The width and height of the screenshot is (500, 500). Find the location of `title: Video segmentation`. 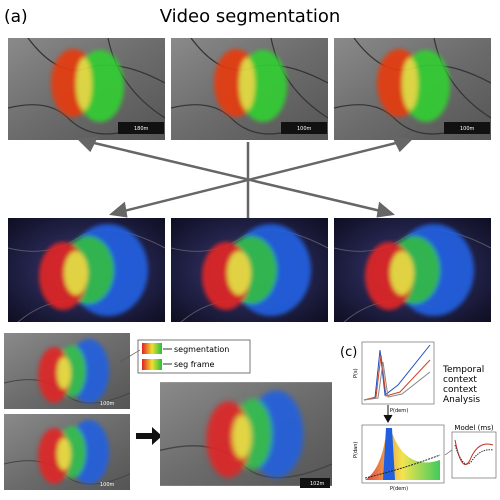

title: Video segmentation is located at coordinates (250, 16).